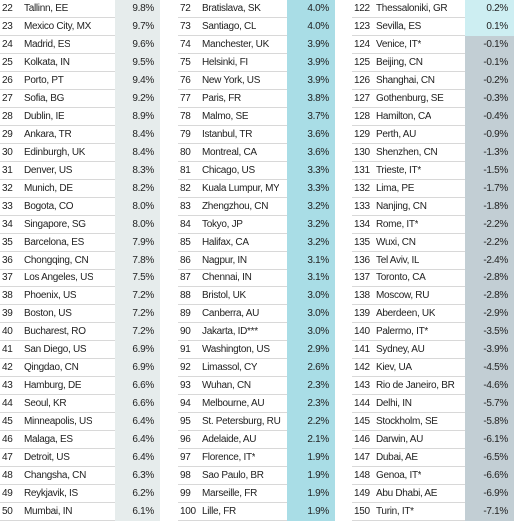  What do you see at coordinates (256, 170) in the screenshot?
I see `table-row: 81 Chicago, US 3.3%` at bounding box center [256, 170].